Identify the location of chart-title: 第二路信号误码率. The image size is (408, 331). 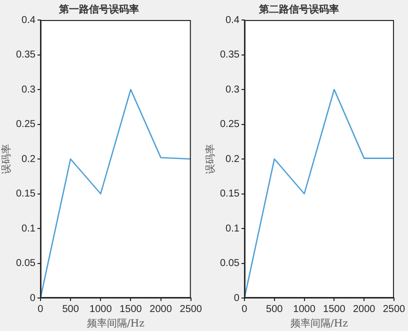
(298, 10).